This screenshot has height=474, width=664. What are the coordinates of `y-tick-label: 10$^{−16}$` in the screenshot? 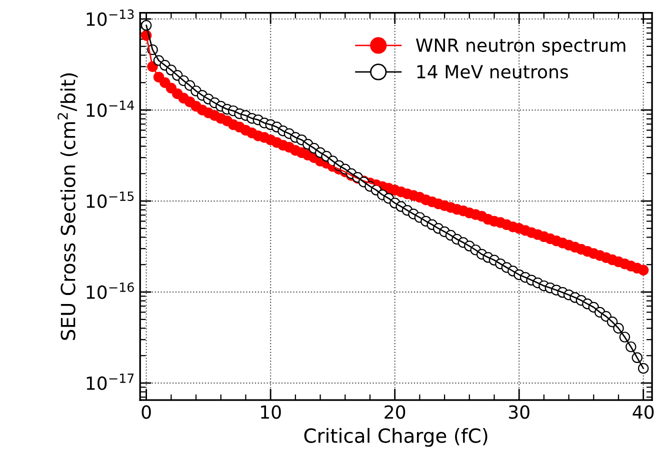 It's located at (110, 290).